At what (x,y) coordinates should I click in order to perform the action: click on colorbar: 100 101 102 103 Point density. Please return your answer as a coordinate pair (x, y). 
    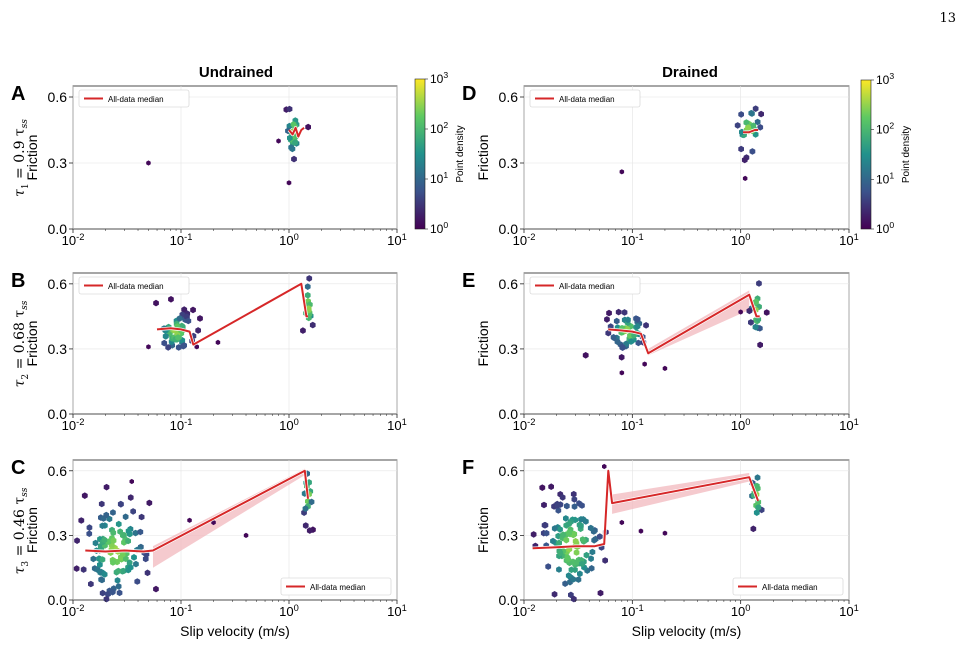
    Looking at the image, I should click on (886, 153).